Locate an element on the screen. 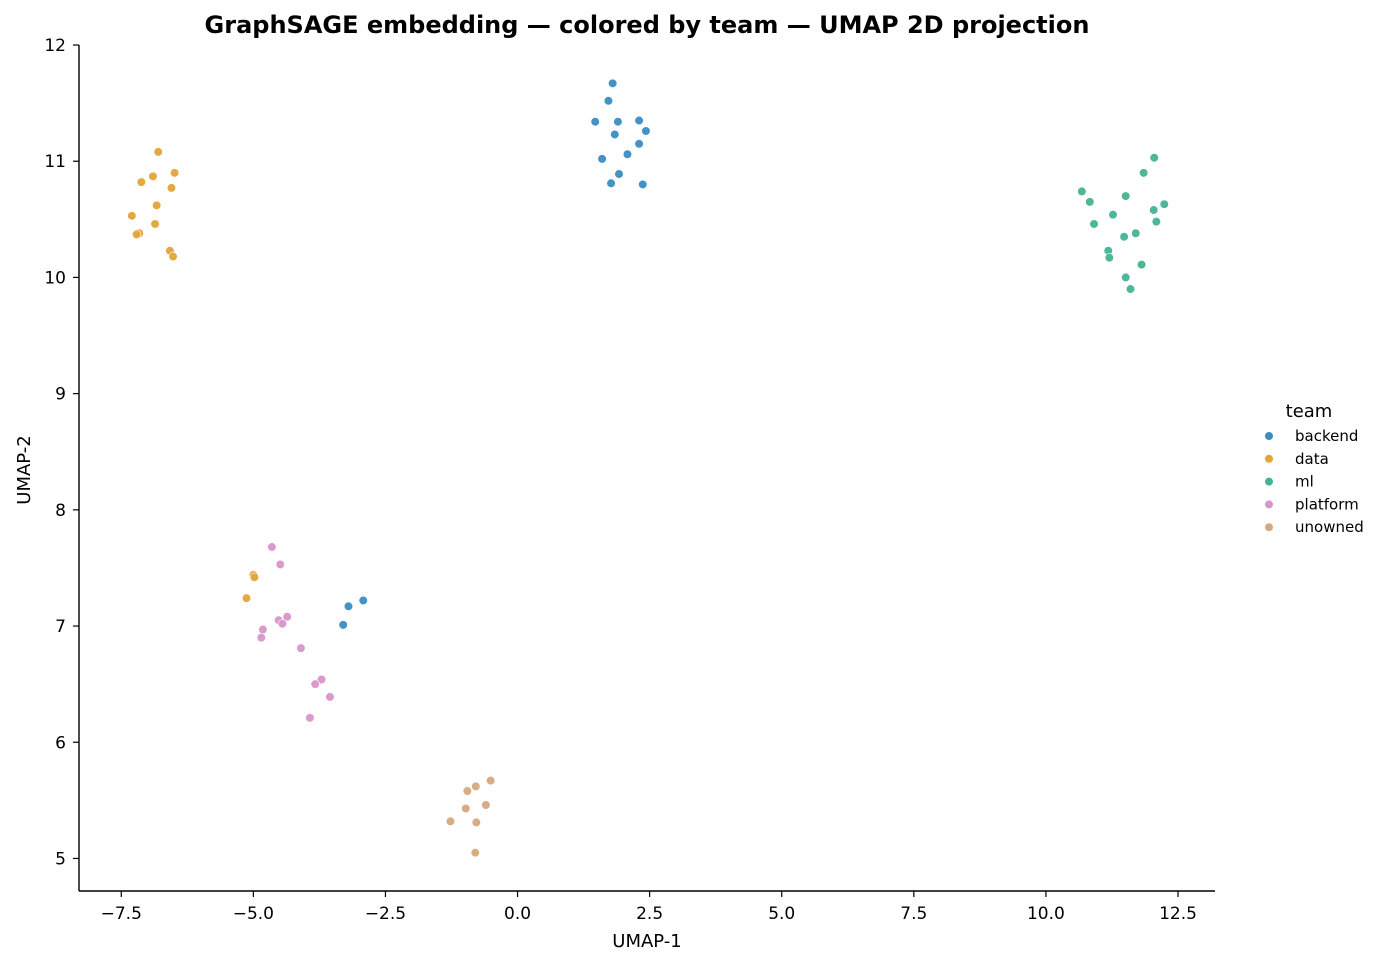 The height and width of the screenshot is (969, 1387). series-unowned is located at coordinates (470, 817).